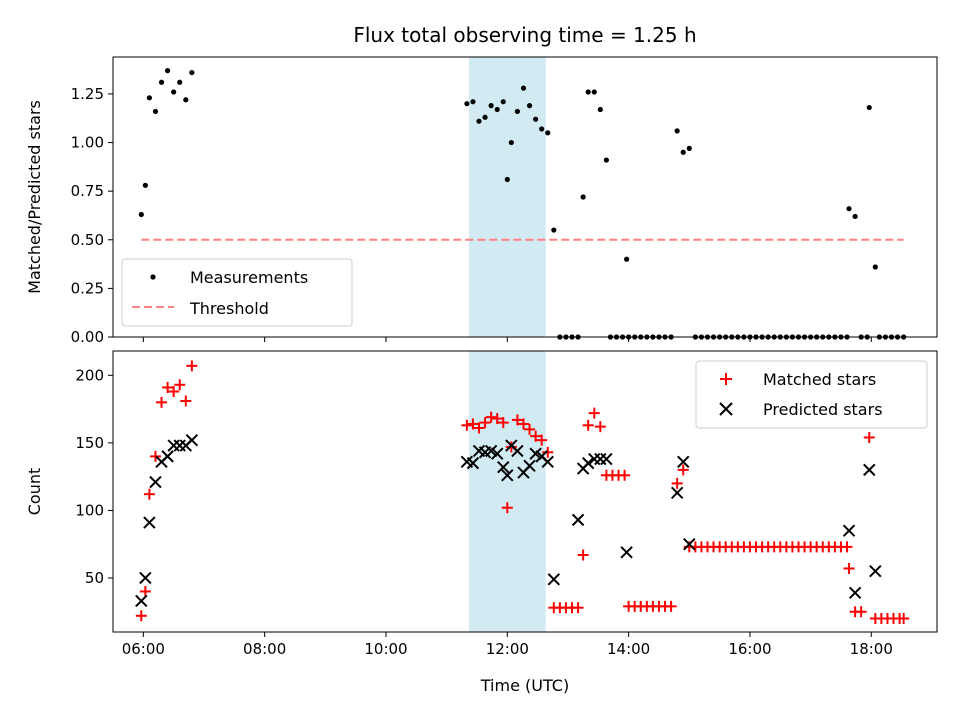  What do you see at coordinates (385, 649) in the screenshot?
I see `x-tick-label: 10:00` at bounding box center [385, 649].